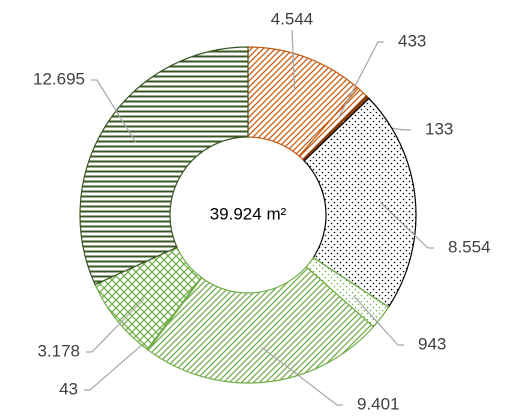  Describe the element at coordinates (439, 128) in the screenshot. I see `data-label: 133` at that location.